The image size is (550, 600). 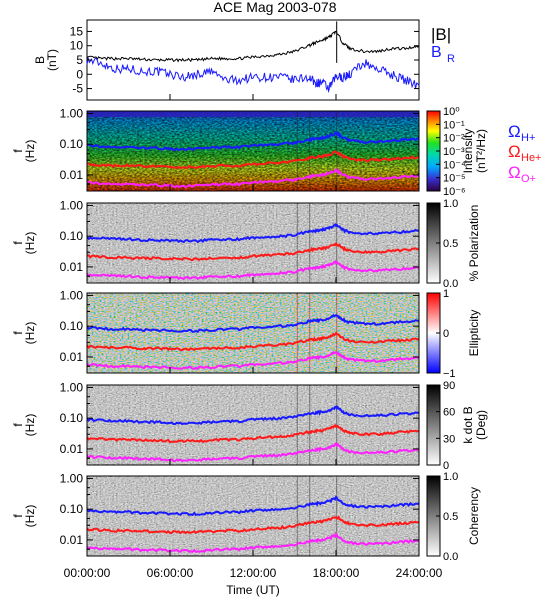 What do you see at coordinates (528, 138) in the screenshot?
I see `legend-omega-subscript: H+` at bounding box center [528, 138].